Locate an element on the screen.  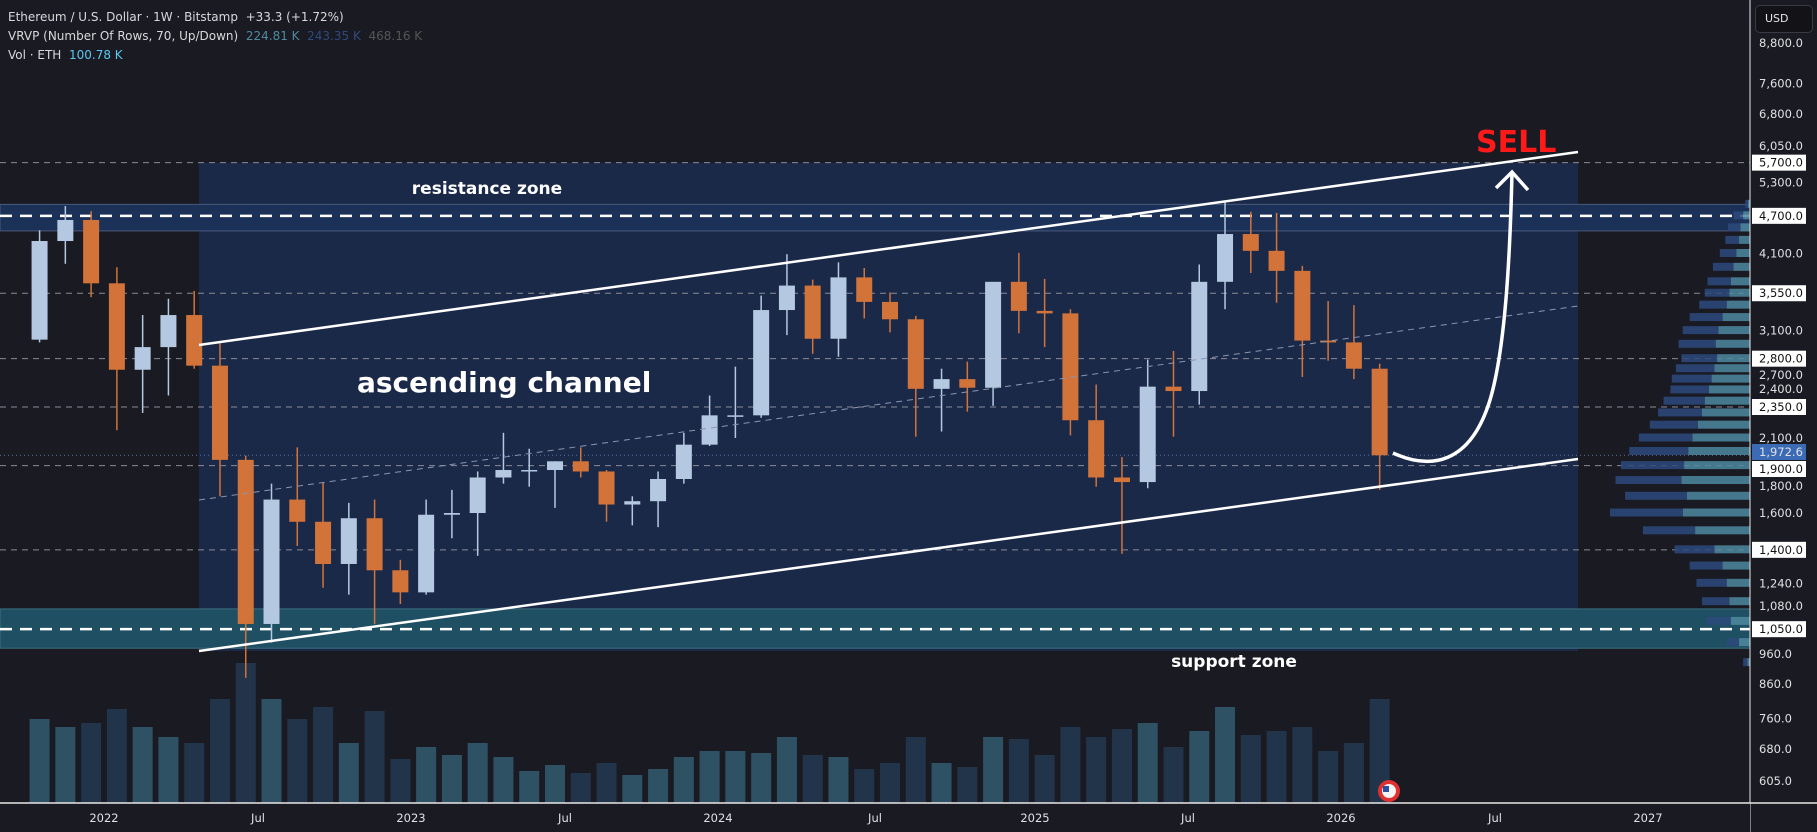
ascending-channel-label: ascending channel is located at coordinates (504, 382).